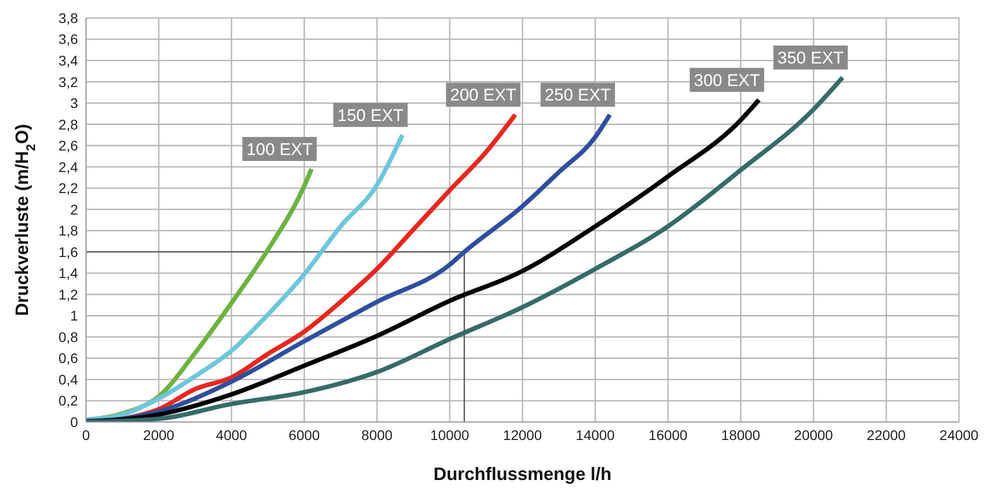  What do you see at coordinates (232, 434) in the screenshot?
I see `x-tick-label: 4000` at bounding box center [232, 434].